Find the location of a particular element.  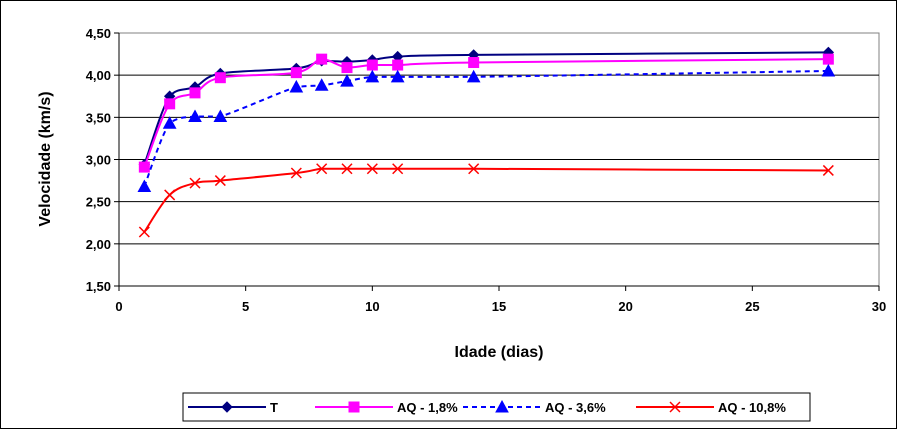

y-tick-label: 2,50 is located at coordinates (98, 202).